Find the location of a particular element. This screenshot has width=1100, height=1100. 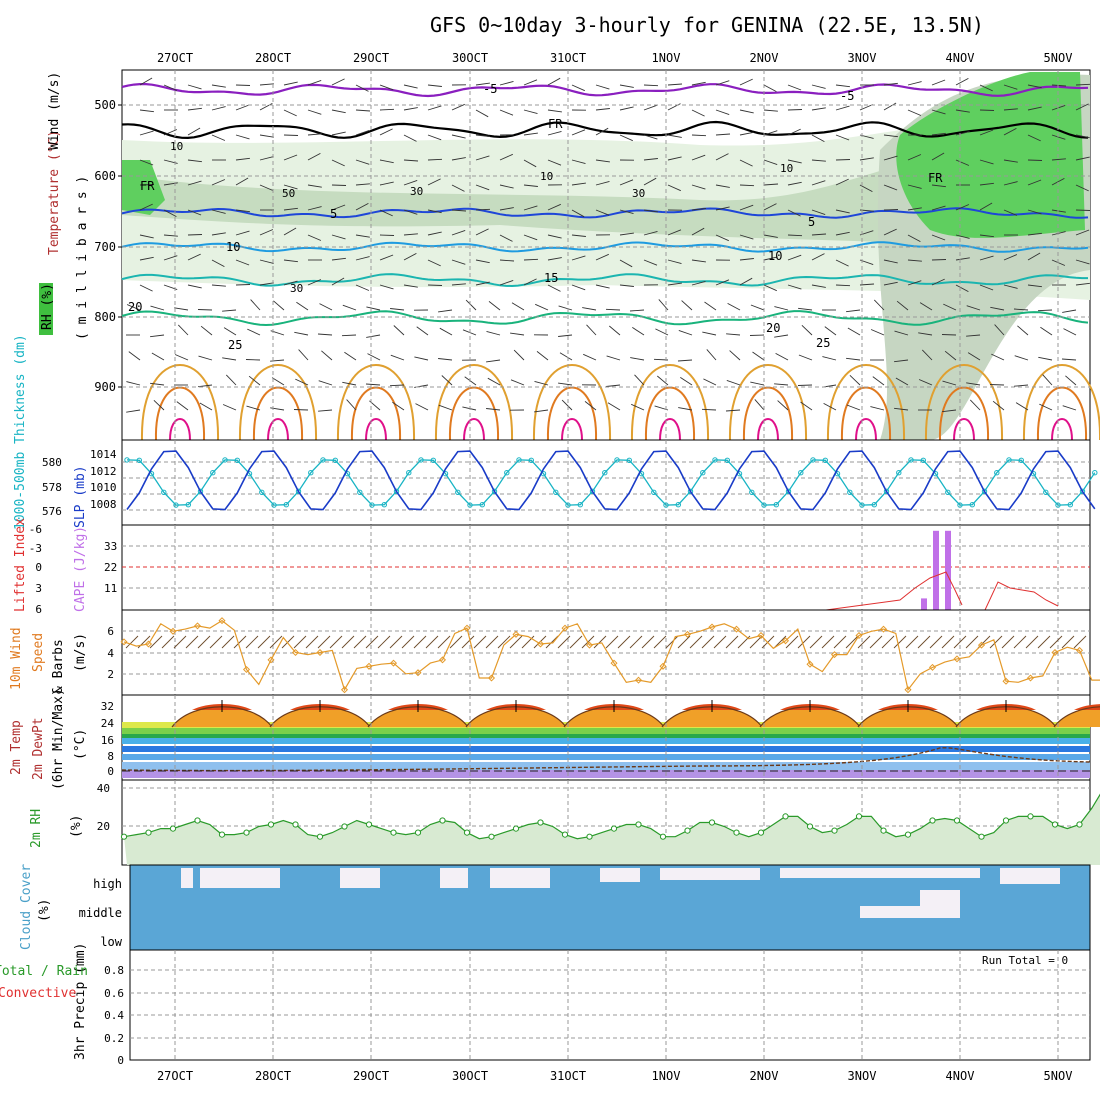

temperature-tick: 16 is located at coordinates (107, 740).